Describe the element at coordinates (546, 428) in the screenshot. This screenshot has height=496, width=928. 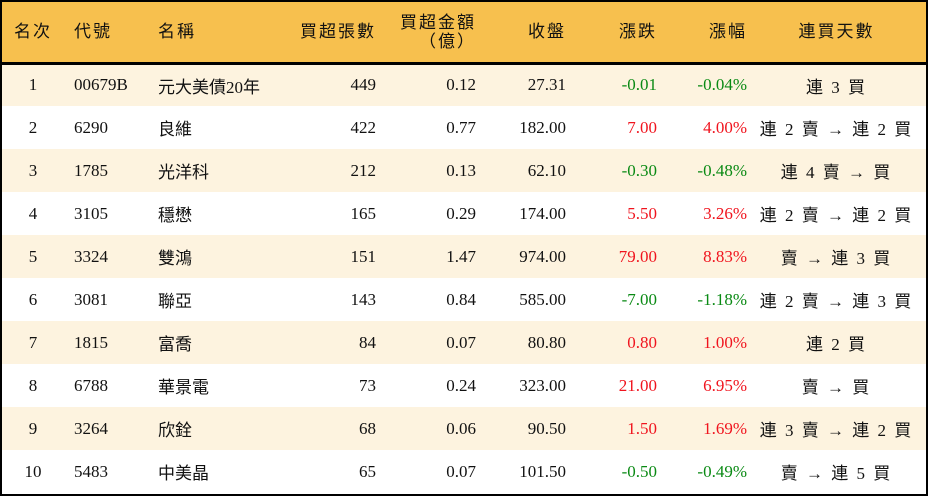
I see `cell-close: 90.50` at that location.